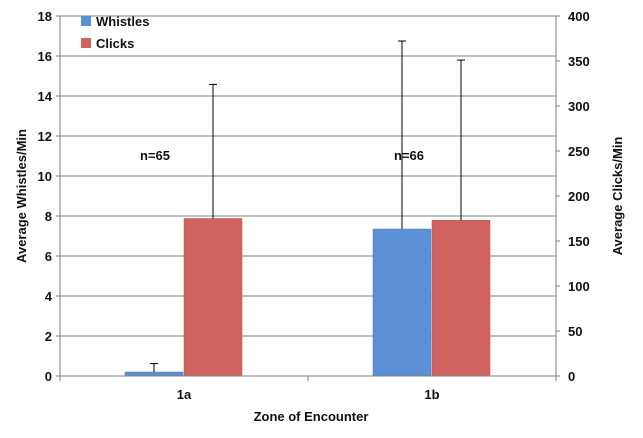  Describe the element at coordinates (213, 297) in the screenshot. I see `bar-clicks-1a` at that location.